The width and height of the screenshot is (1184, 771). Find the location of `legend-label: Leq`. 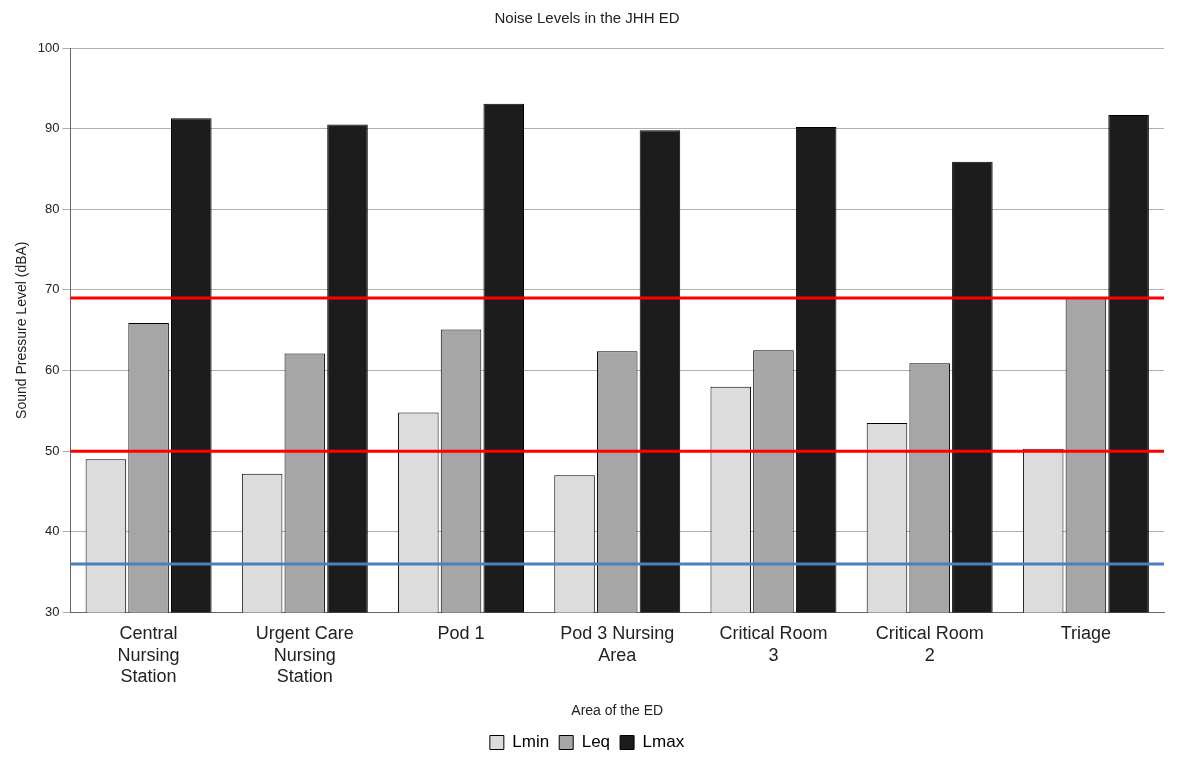

legend-label: Leq is located at coordinates (596, 742).